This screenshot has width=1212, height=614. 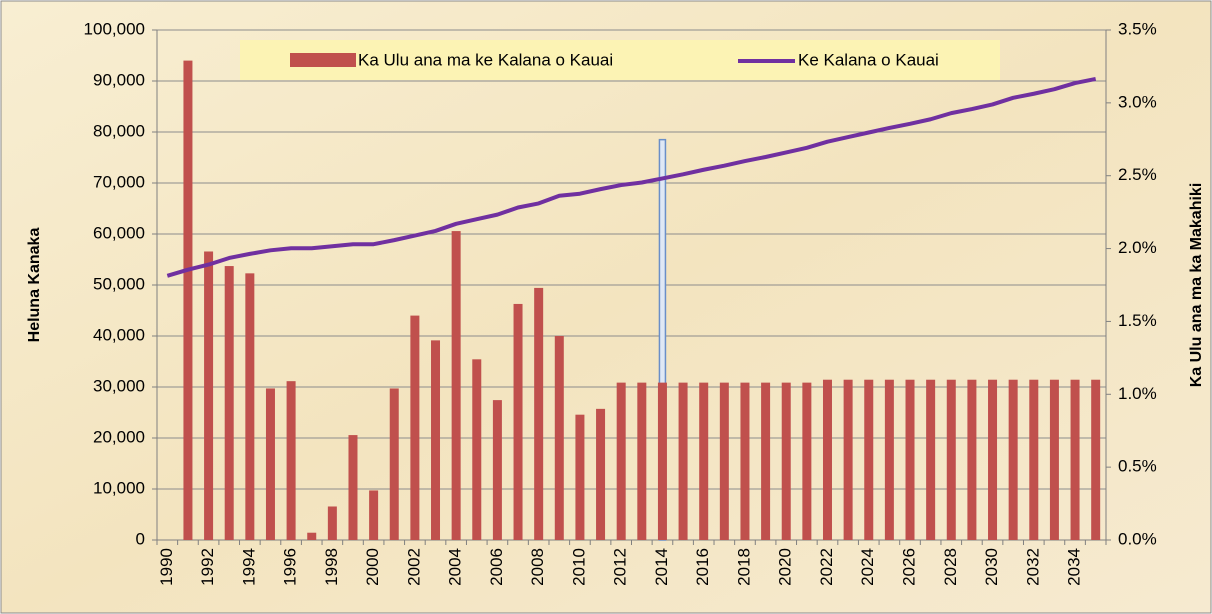 What do you see at coordinates (1137, 101) in the screenshot?
I see `y2-tick-label: 3.0%` at bounding box center [1137, 101].